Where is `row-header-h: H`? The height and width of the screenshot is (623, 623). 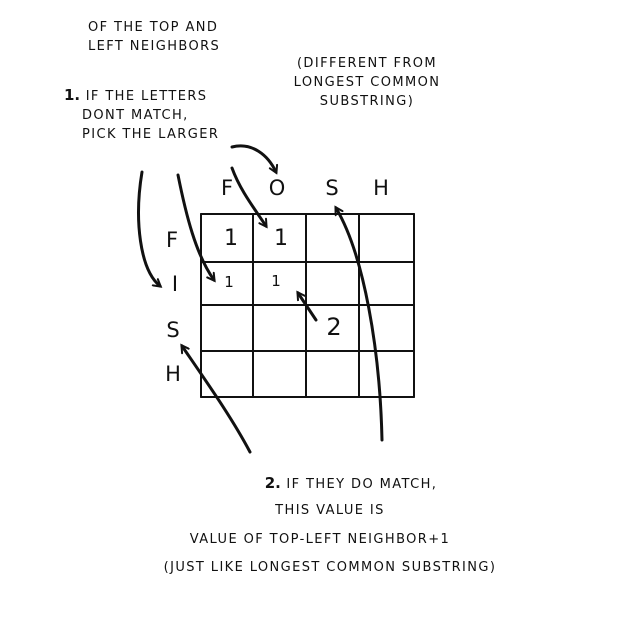 row-header-h: H is located at coordinates (173, 374).